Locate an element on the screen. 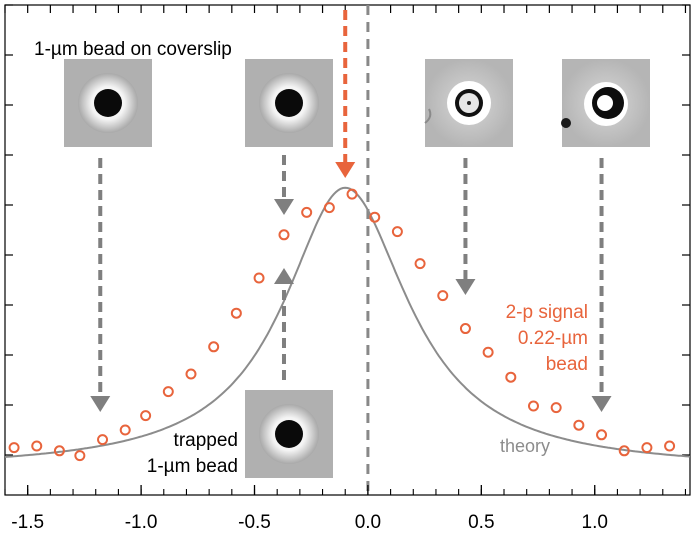 The image size is (700, 543). x-tick-label: 1.0 is located at coordinates (595, 522).